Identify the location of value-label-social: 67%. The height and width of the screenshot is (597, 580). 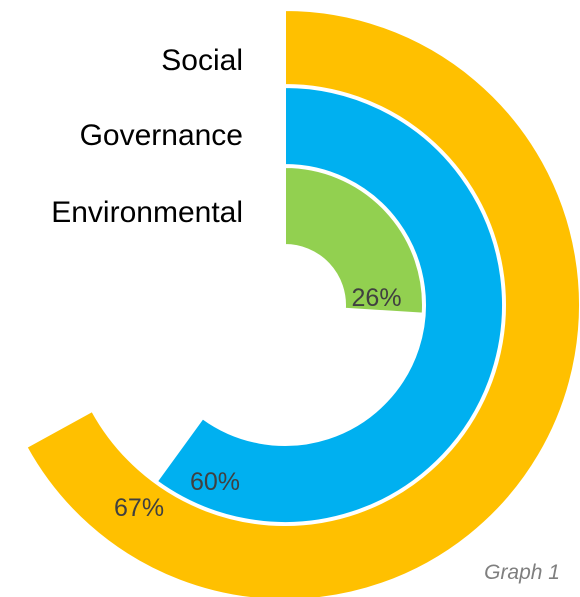
(139, 508).